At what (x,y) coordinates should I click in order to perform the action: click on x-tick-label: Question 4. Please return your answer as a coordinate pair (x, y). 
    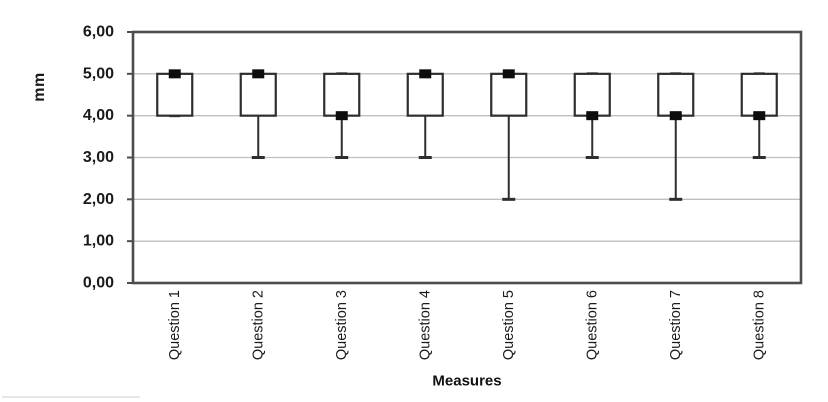
    Looking at the image, I should click on (425, 325).